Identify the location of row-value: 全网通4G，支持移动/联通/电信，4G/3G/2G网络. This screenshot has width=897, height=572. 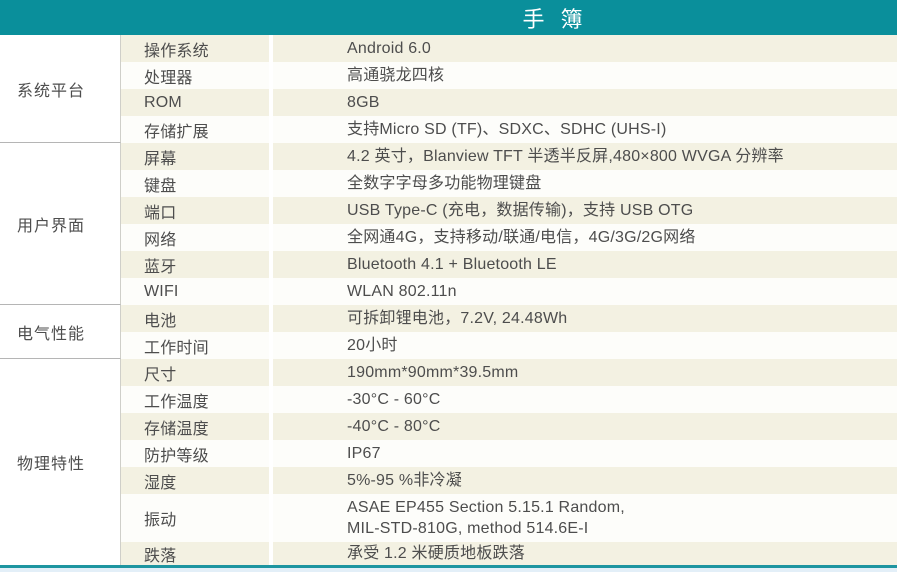
(521, 237).